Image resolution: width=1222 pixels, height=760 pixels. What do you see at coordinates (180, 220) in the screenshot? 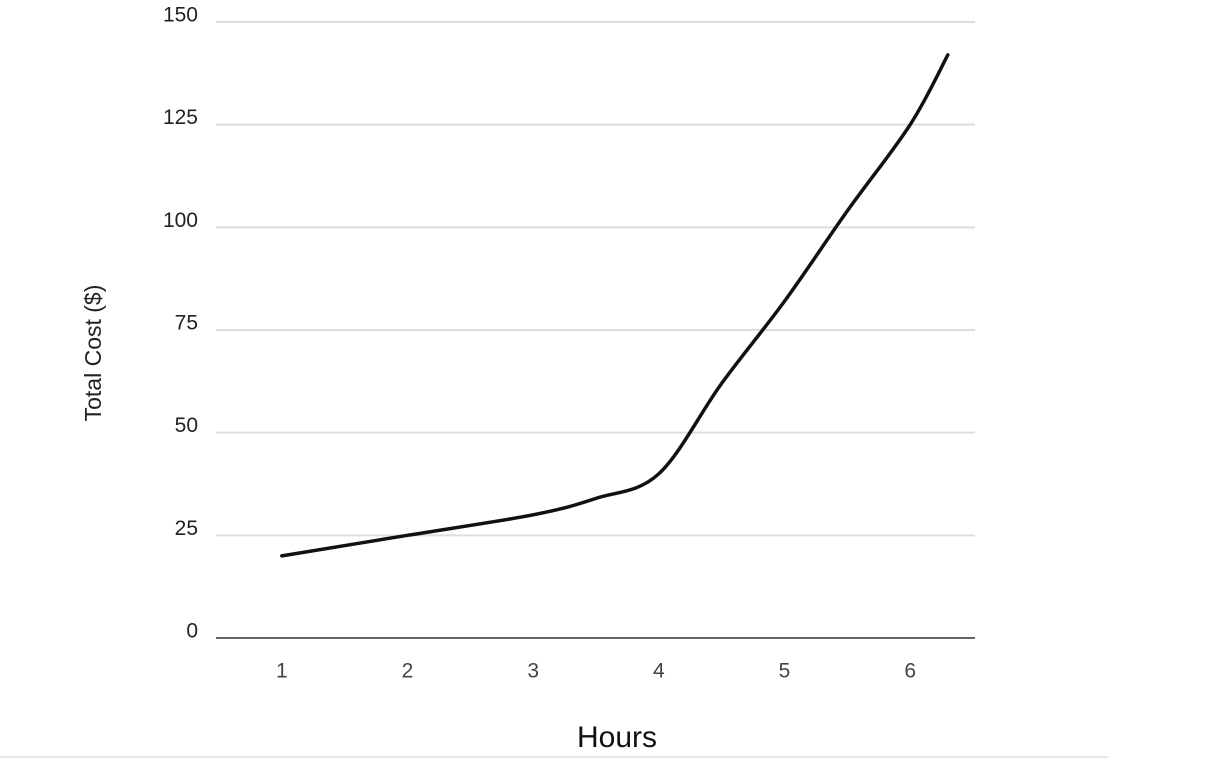
I see `y-tick-label: 100` at bounding box center [180, 220].